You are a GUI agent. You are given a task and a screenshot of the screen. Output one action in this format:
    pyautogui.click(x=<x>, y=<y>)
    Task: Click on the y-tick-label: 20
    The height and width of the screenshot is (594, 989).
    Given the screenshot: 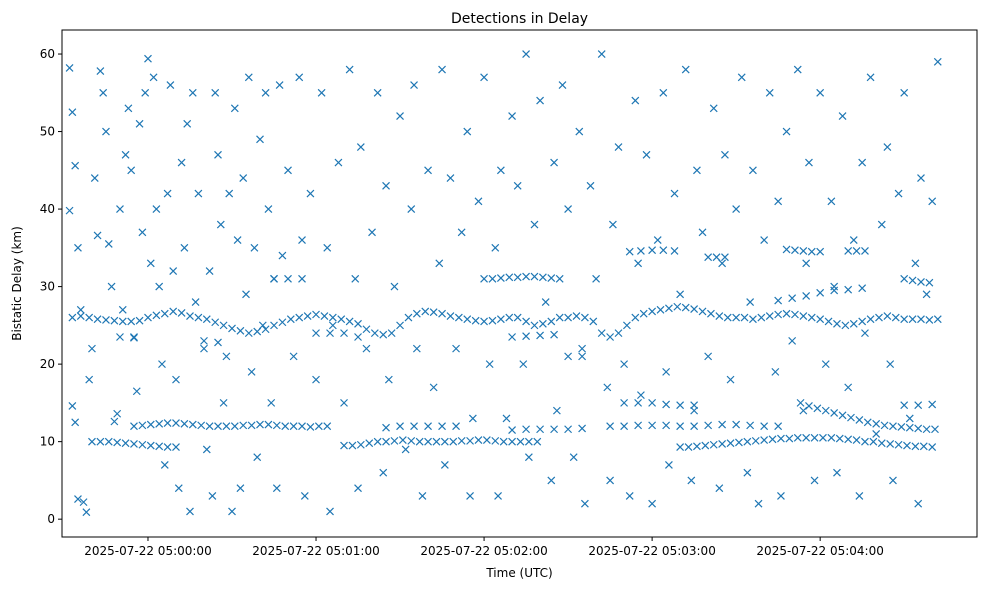 What is the action you would take?
    pyautogui.click(x=47, y=364)
    